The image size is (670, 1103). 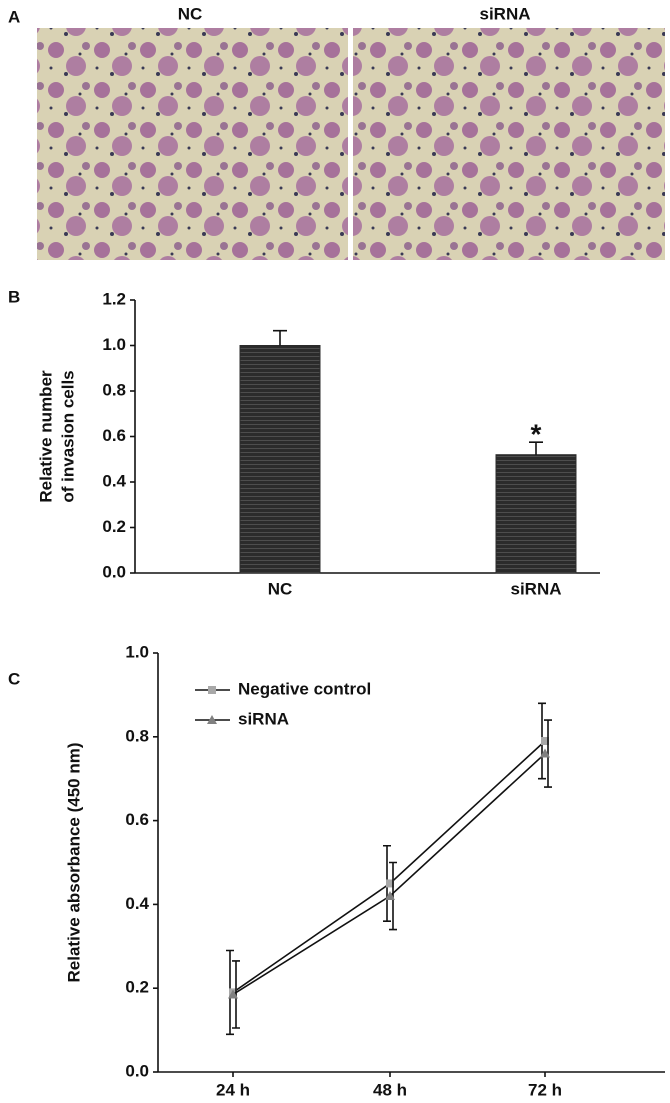 What do you see at coordinates (536, 434) in the screenshot?
I see `annotation: *` at bounding box center [536, 434].